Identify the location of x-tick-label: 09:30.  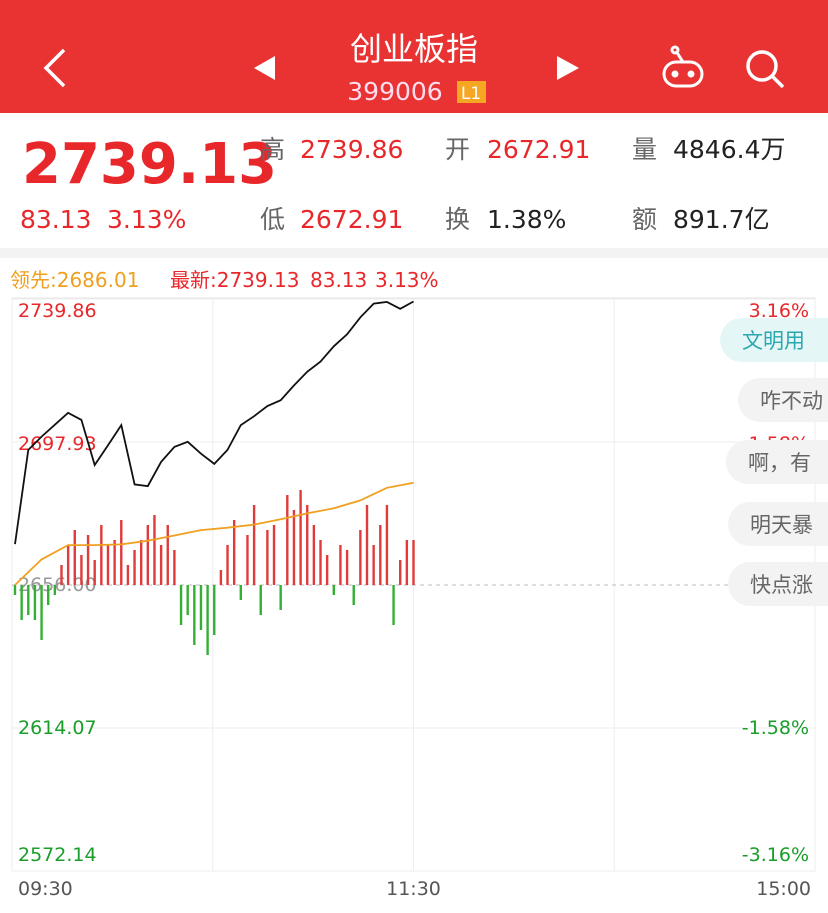
(45, 889).